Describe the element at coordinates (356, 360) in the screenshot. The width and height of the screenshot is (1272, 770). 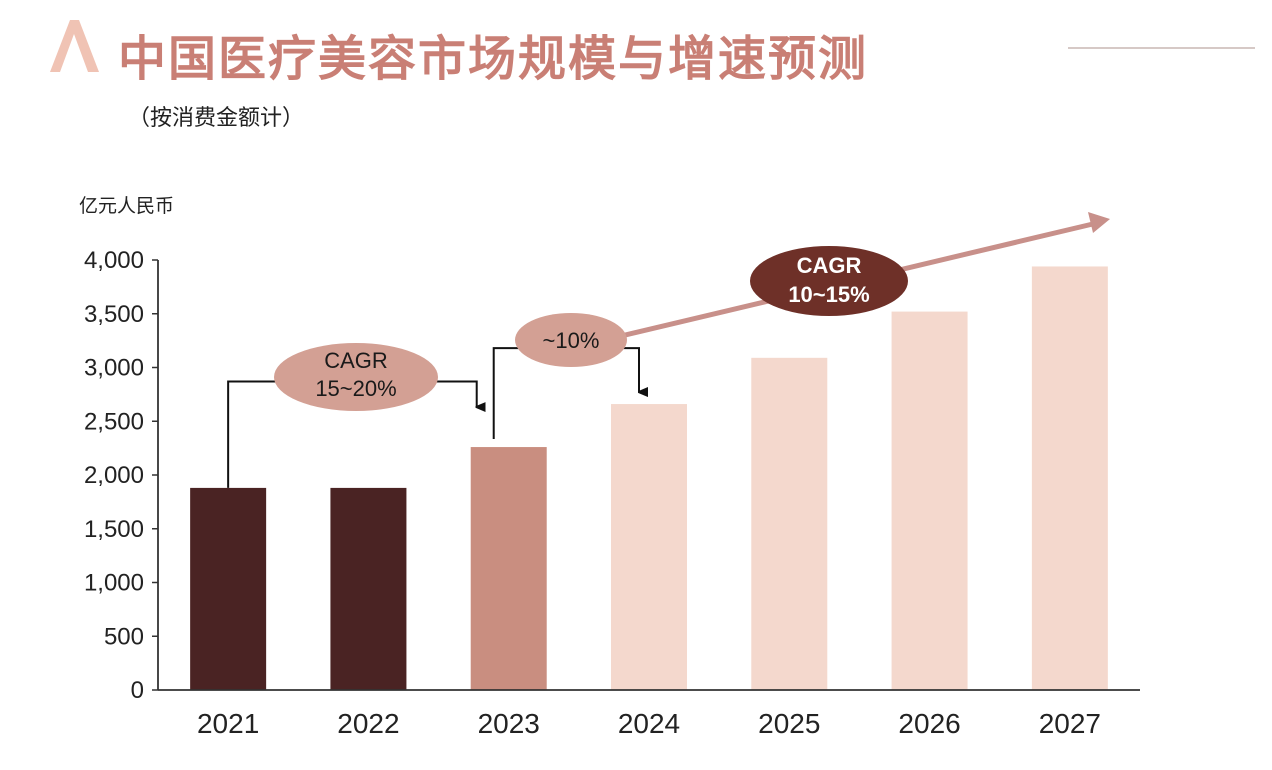
I see `cagr-1-label: CAGR` at that location.